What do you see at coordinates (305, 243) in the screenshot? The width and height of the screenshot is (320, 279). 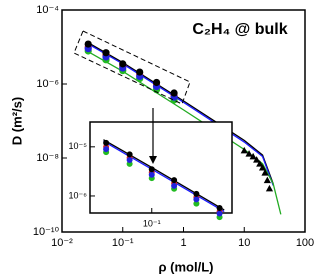 I see `x-tick-label: 100` at bounding box center [305, 243].